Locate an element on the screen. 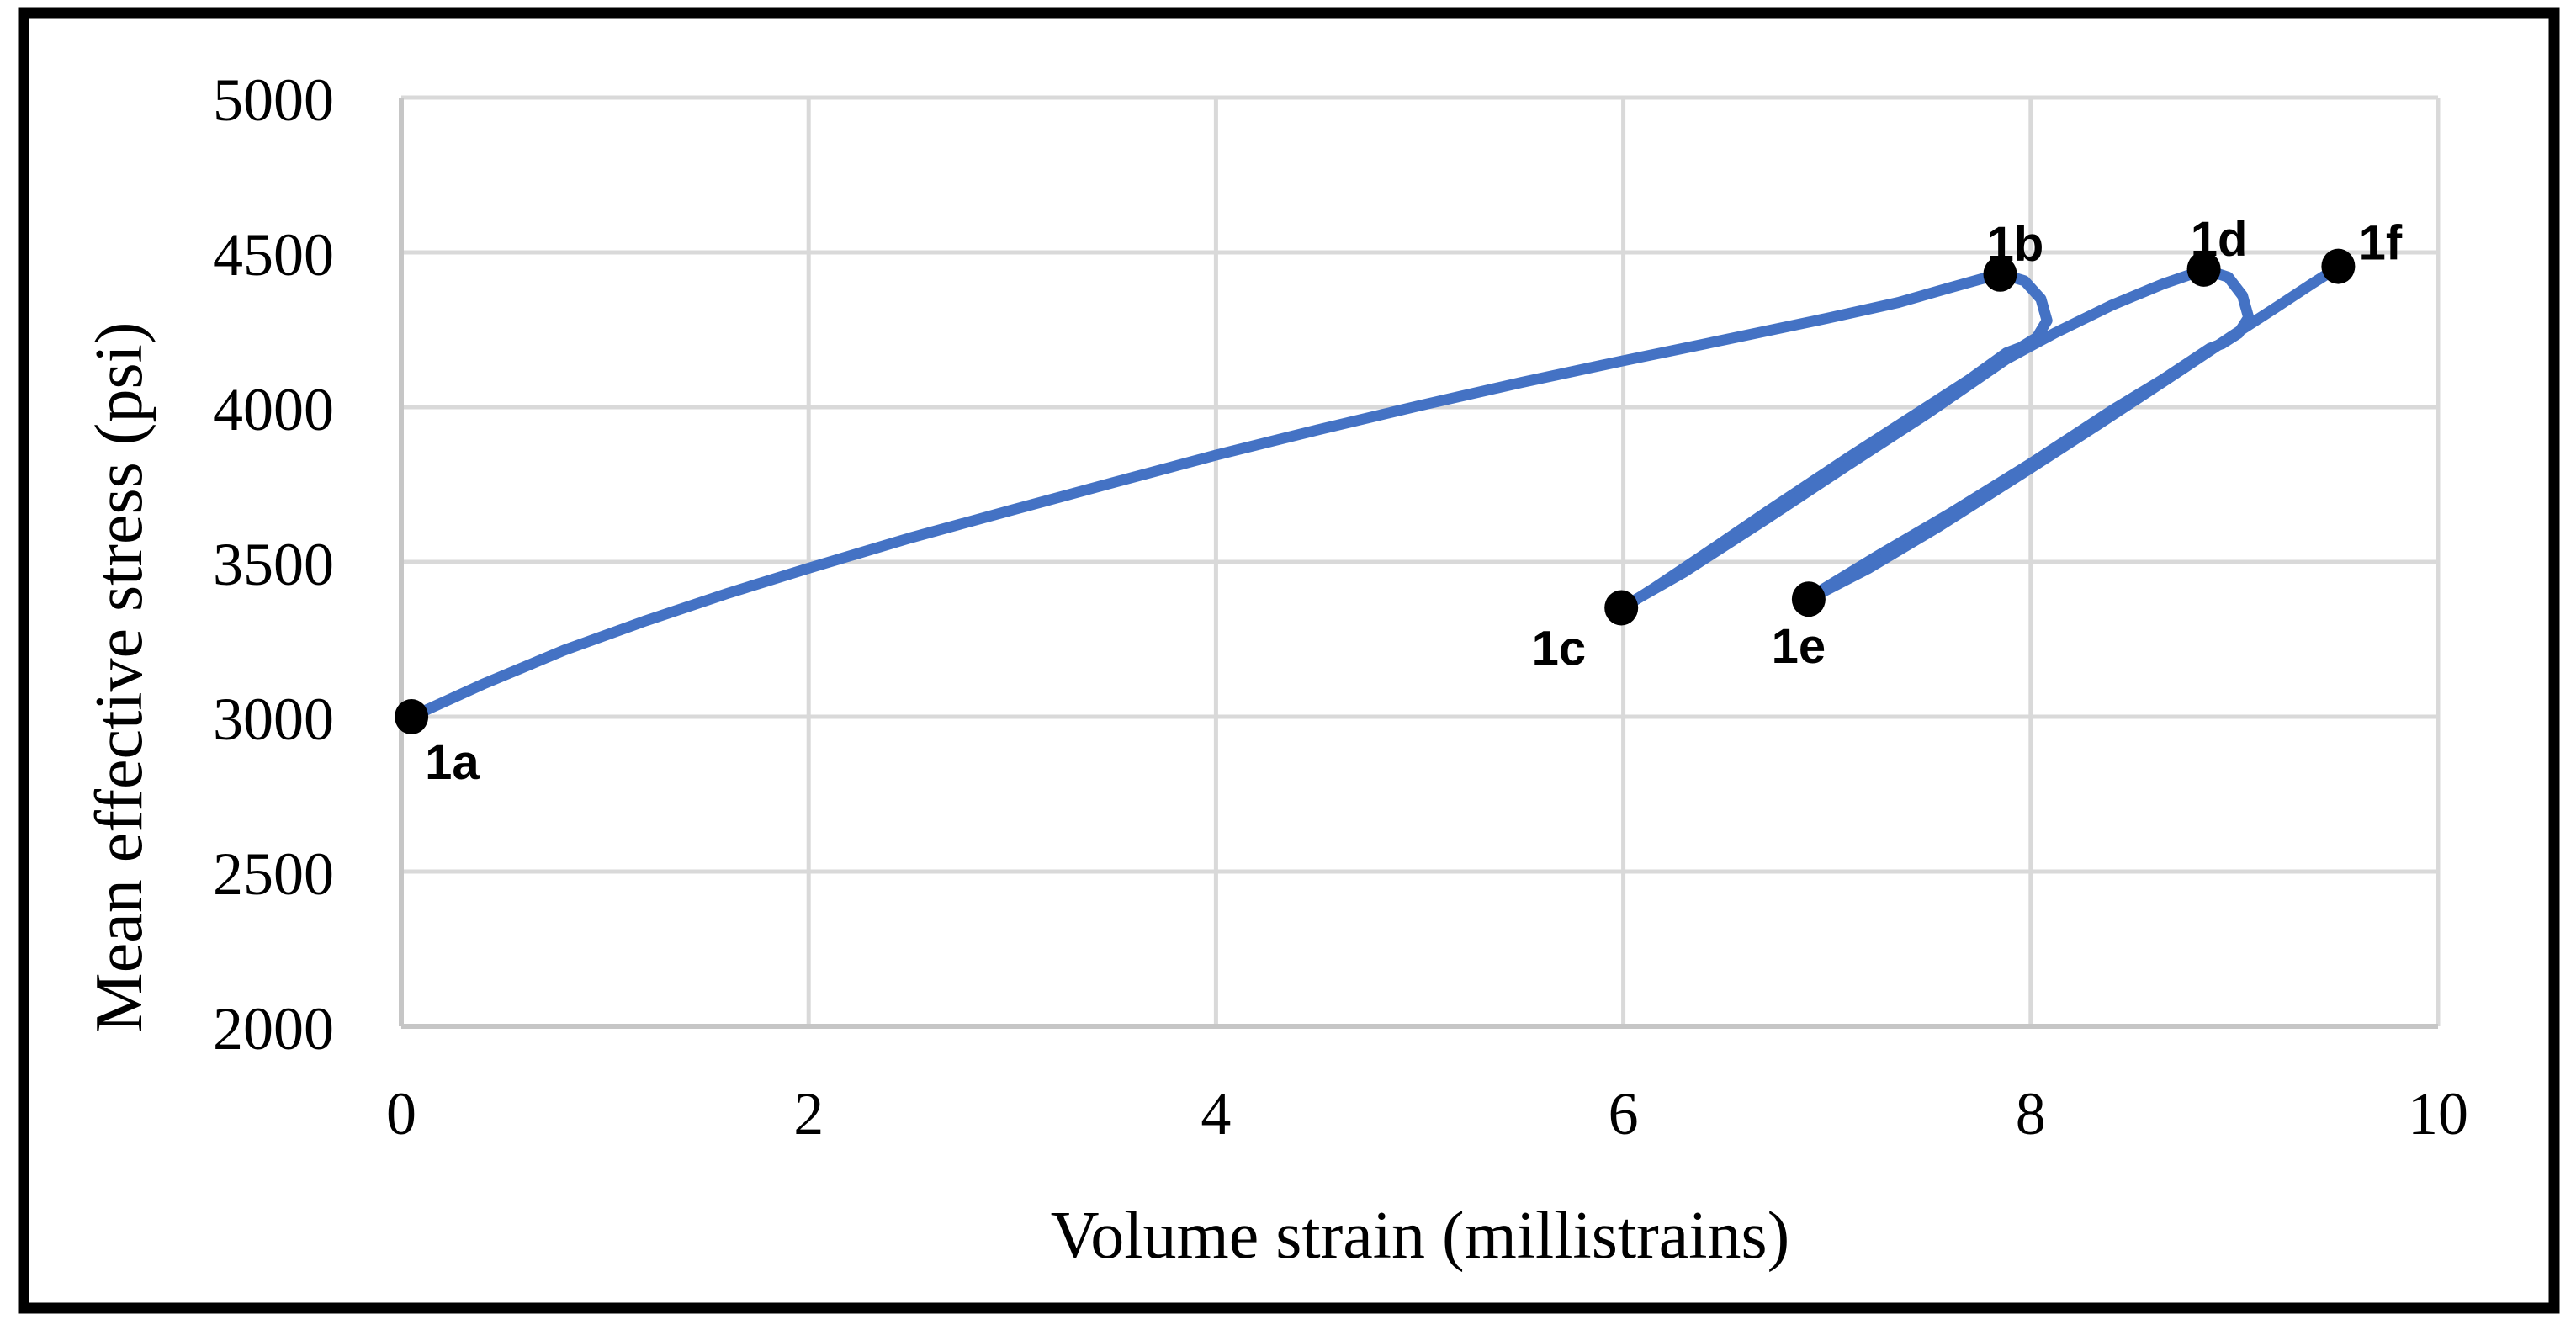  data-point-1b is located at coordinates (2000, 274).